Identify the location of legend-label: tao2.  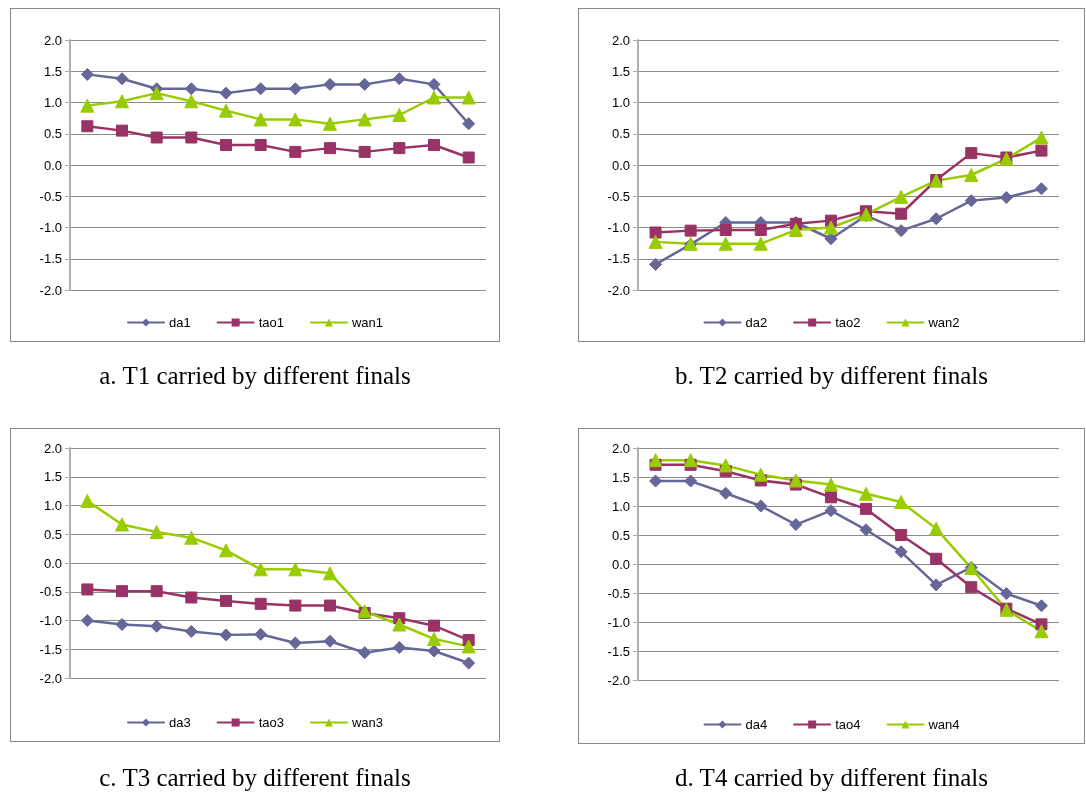
(848, 322).